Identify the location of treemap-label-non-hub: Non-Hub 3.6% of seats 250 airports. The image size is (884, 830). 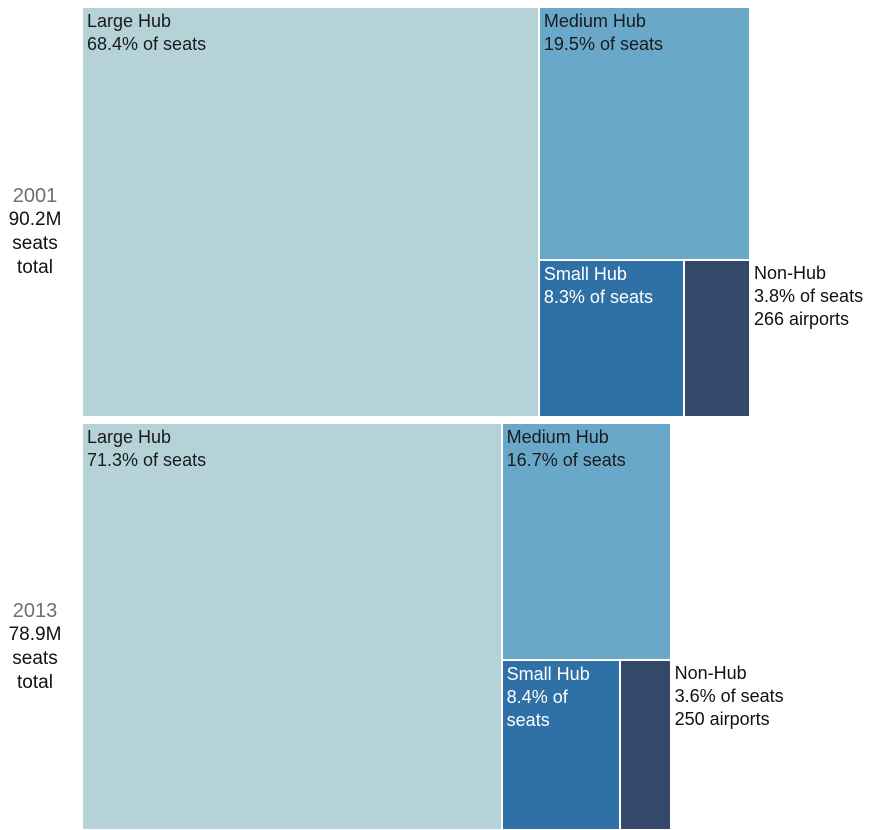
(729, 696).